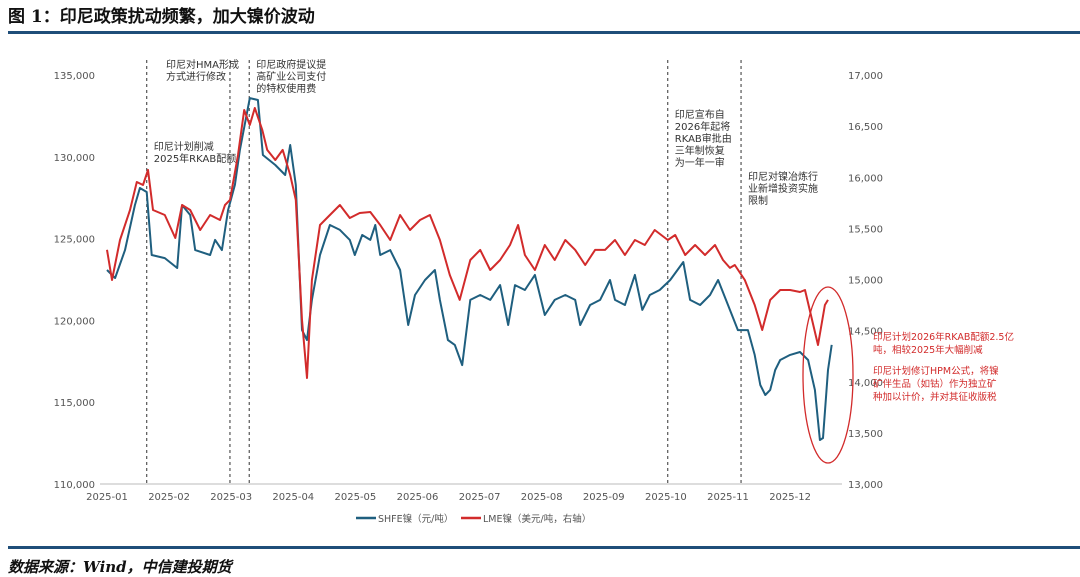 Image resolution: width=1080 pixels, height=577 pixels. What do you see at coordinates (936, 371) in the screenshot?
I see `side-note-text: 印尼计划修订HPM公式，将镍` at bounding box center [936, 371].